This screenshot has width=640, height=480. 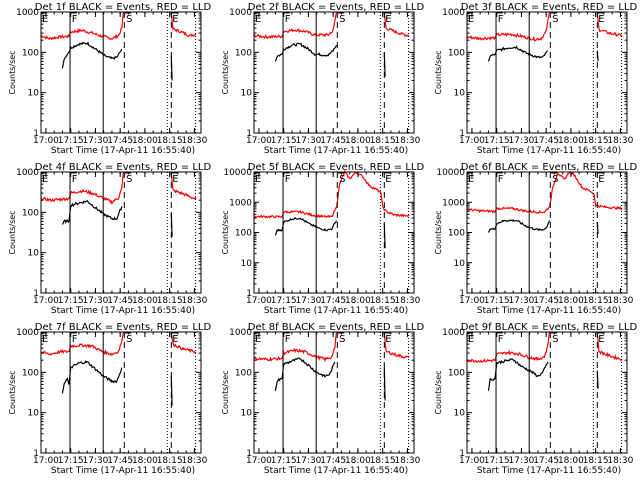 What do you see at coordinates (46, 461) in the screenshot?
I see `x-tick-label: 17:00` at bounding box center [46, 461].